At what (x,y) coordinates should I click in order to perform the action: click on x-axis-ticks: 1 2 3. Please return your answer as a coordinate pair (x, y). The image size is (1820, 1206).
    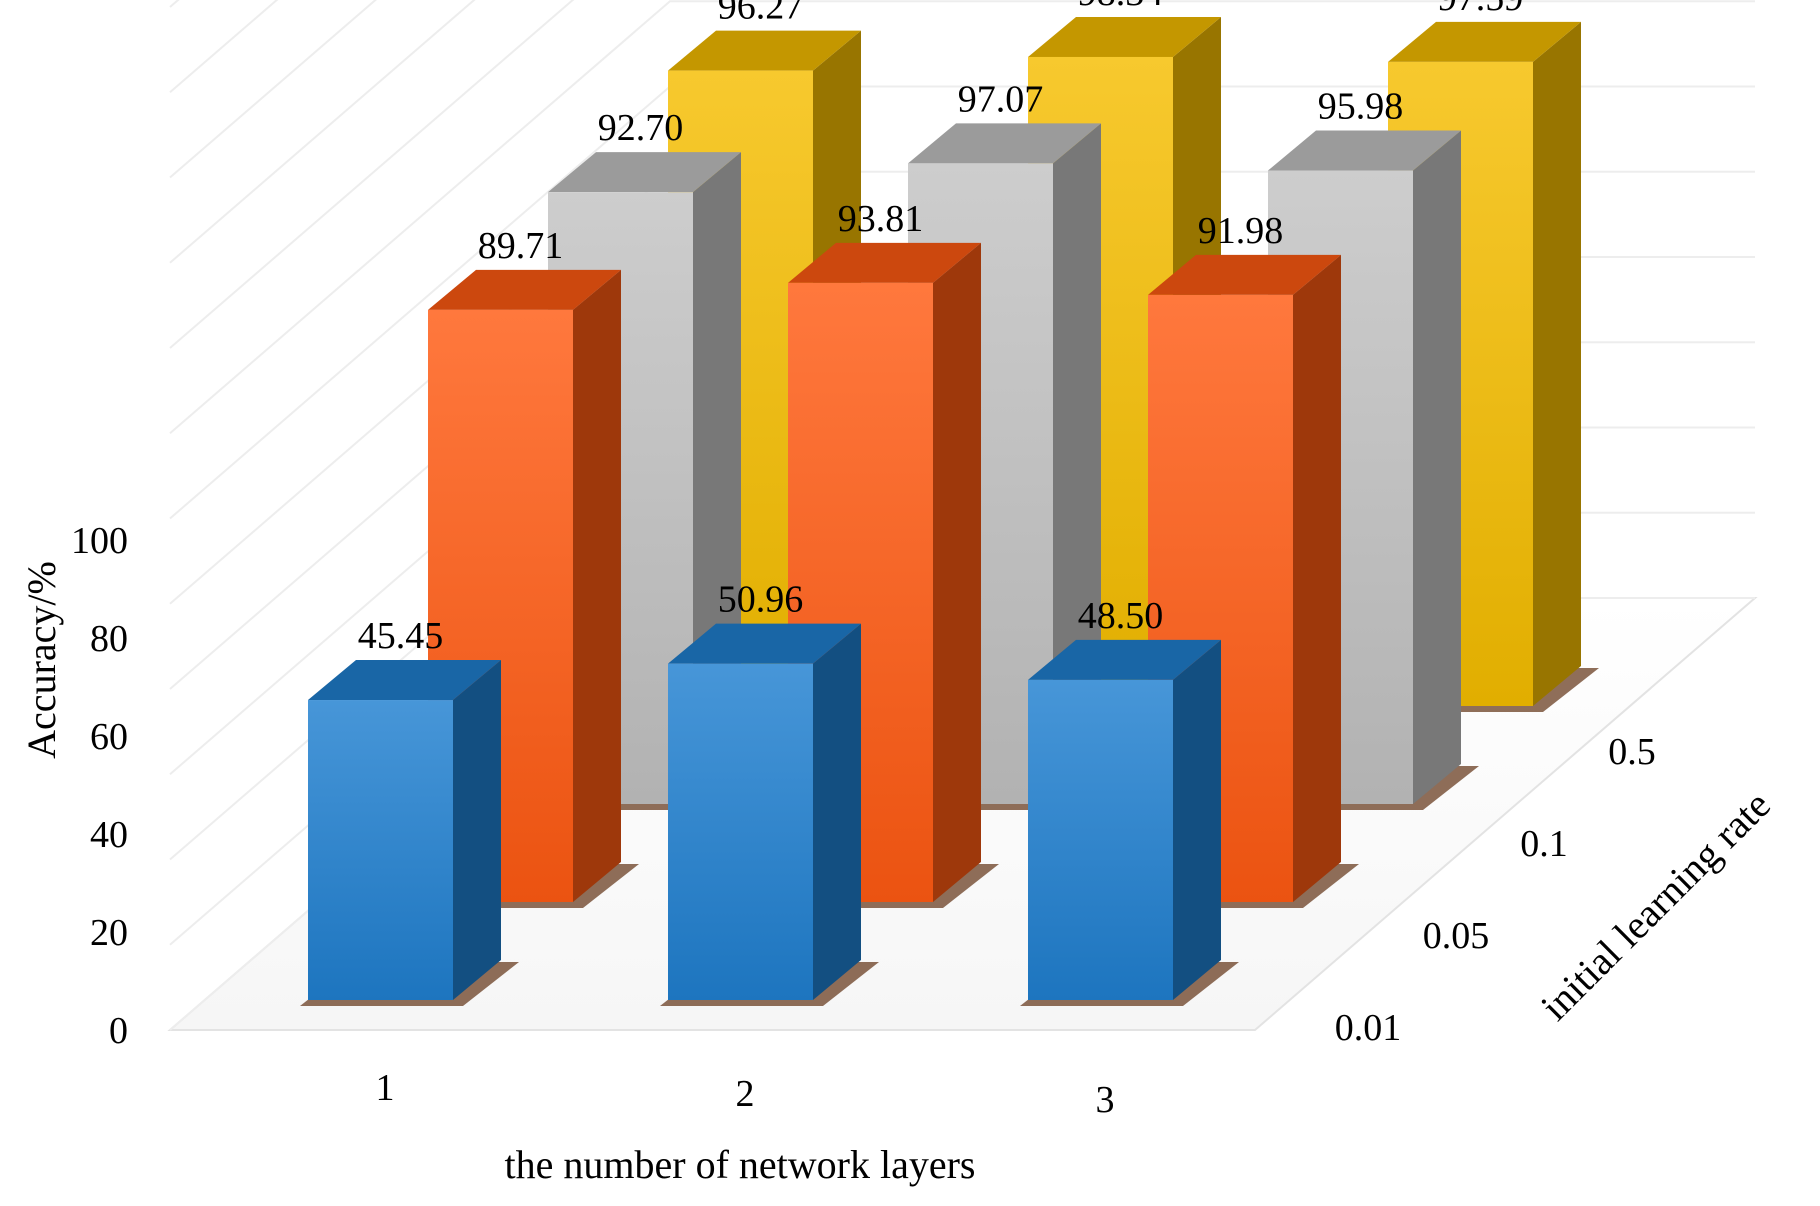
    Looking at the image, I should click on (745, 1094).